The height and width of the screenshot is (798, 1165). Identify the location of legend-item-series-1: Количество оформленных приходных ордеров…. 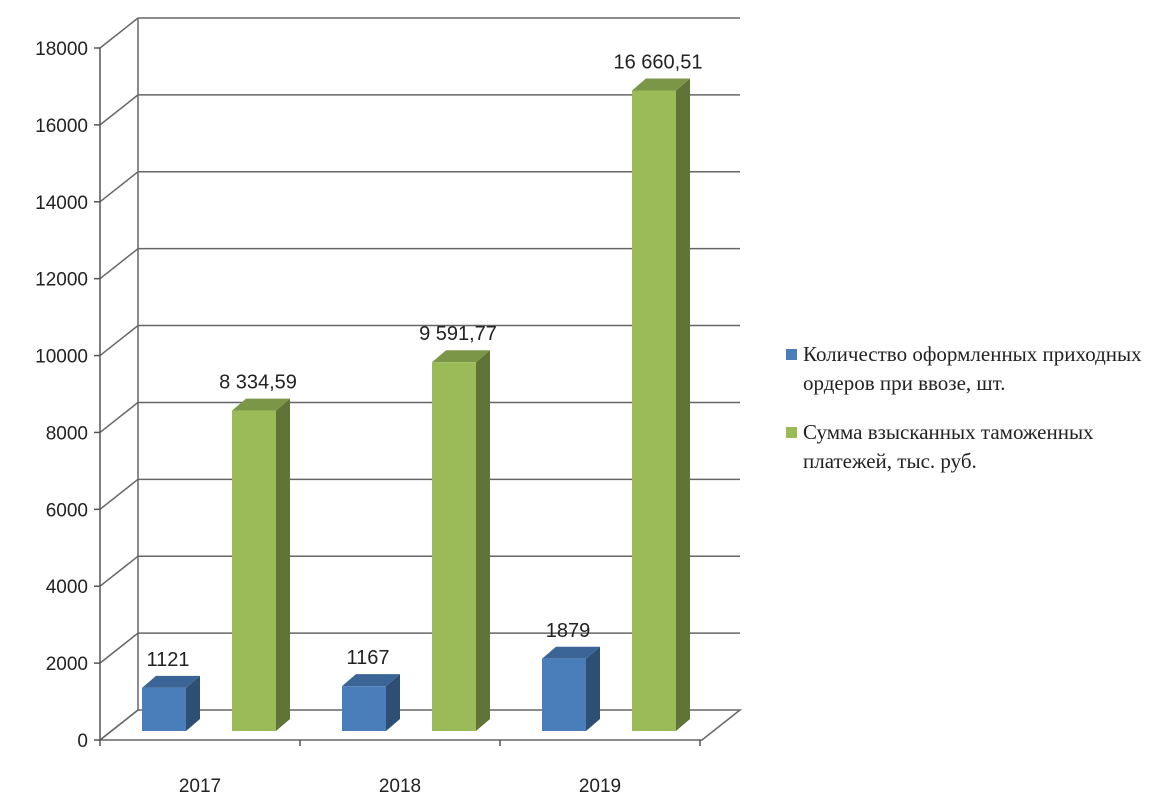
(973, 369).